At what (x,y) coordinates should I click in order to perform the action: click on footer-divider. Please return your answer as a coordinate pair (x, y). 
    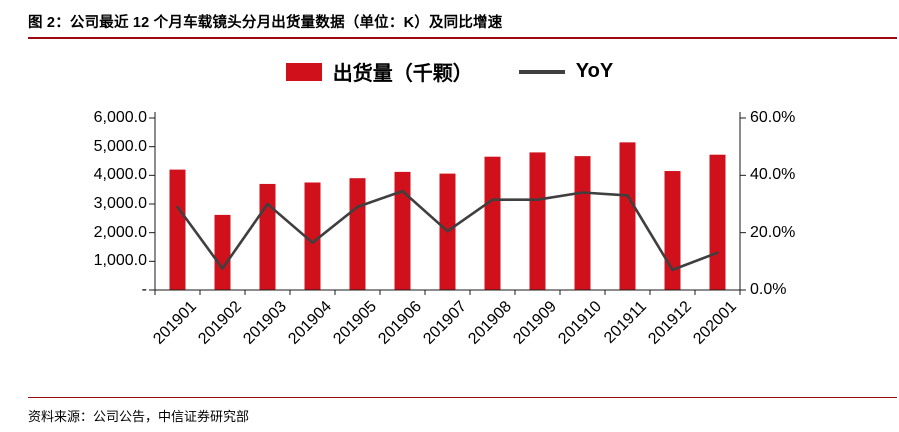
    Looking at the image, I should click on (462, 397).